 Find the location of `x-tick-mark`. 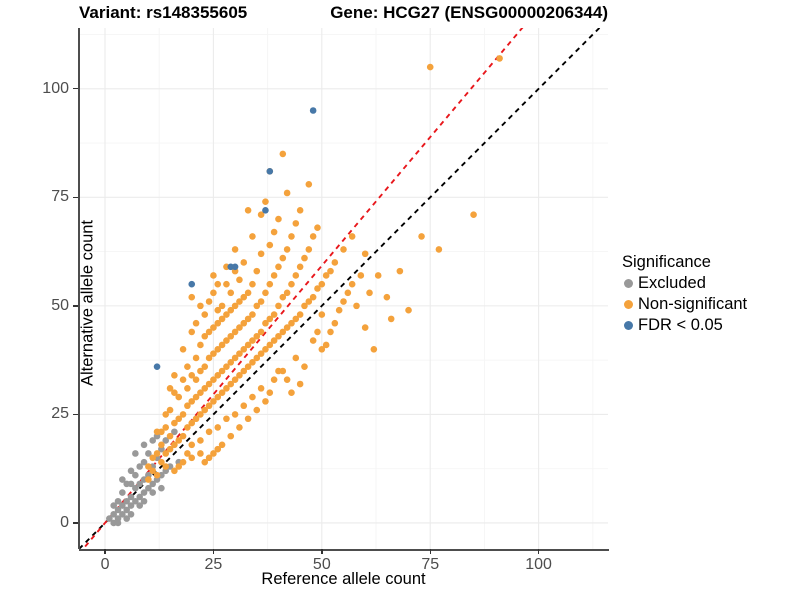

x-tick-mark is located at coordinates (430, 551).